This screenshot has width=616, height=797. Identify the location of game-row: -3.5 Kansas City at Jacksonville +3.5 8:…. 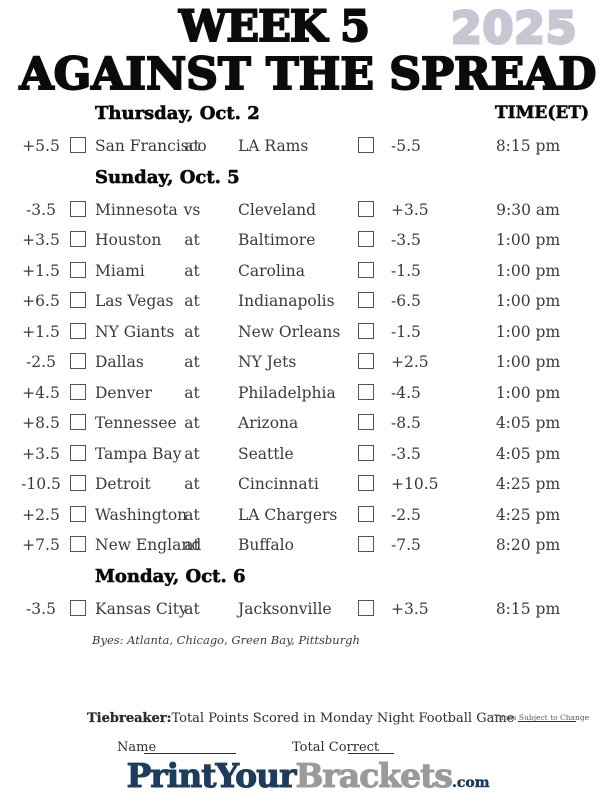
(308, 611).